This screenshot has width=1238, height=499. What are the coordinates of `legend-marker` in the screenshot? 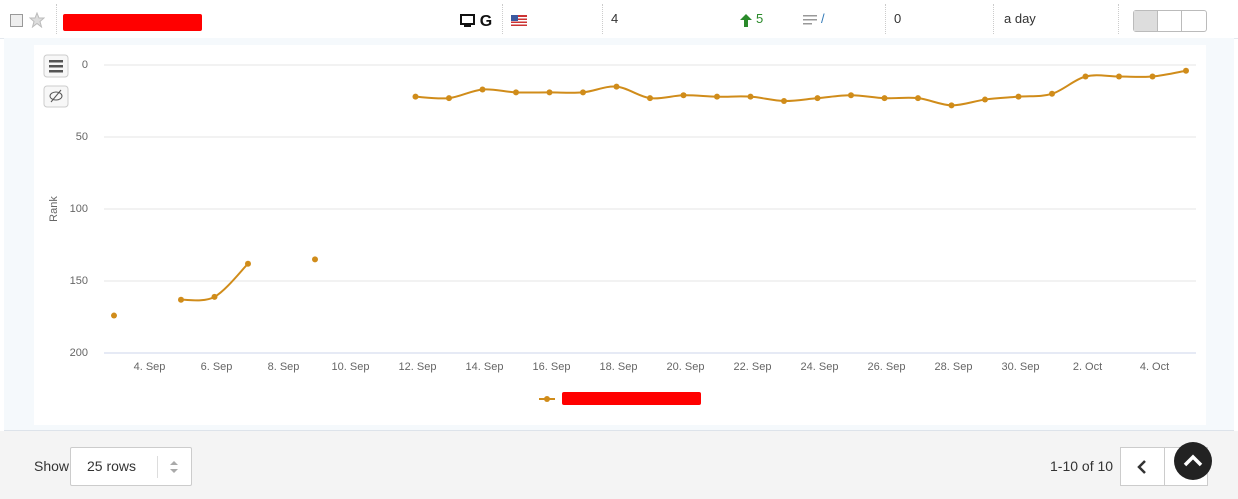 It's located at (547, 399).